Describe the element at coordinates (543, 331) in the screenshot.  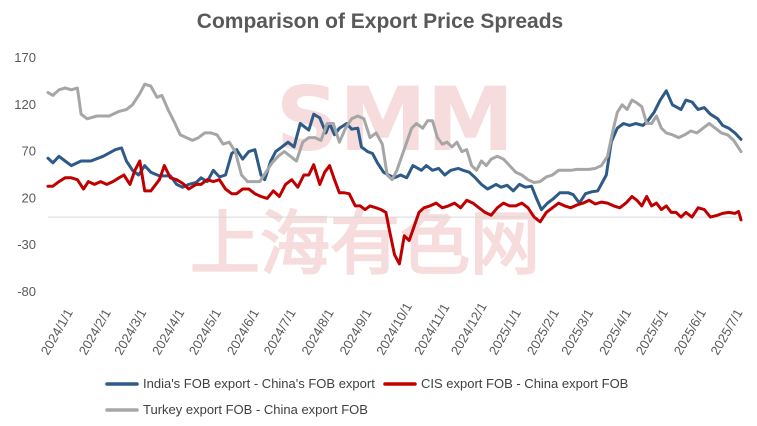
I see `x-tick-label: 2025/2/1` at that location.